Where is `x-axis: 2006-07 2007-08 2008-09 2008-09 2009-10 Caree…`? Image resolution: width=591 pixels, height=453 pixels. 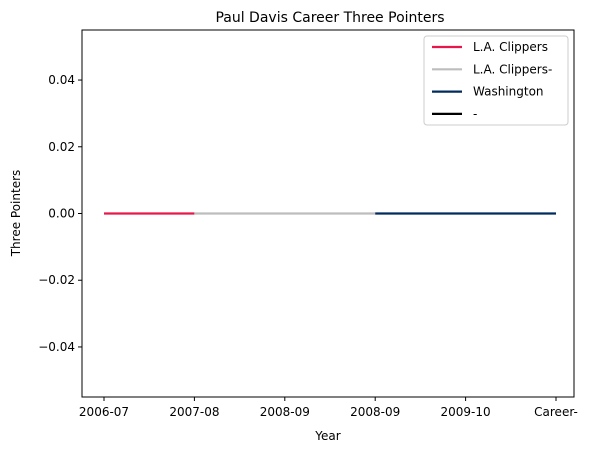
x-axis: 2006-07 2007-08 2008-09 2008-09 2009-10 Caree… is located at coordinates (328, 408).